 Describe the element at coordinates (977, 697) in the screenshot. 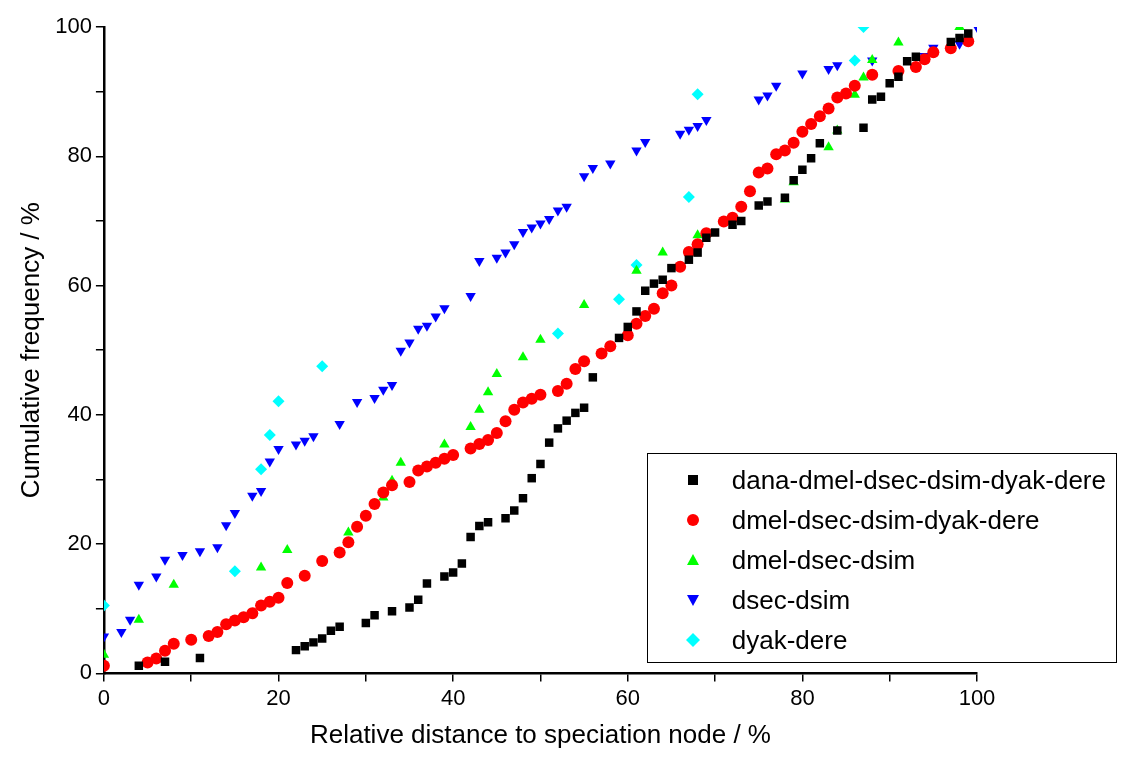

I see `x-tick-label: 100` at that location.